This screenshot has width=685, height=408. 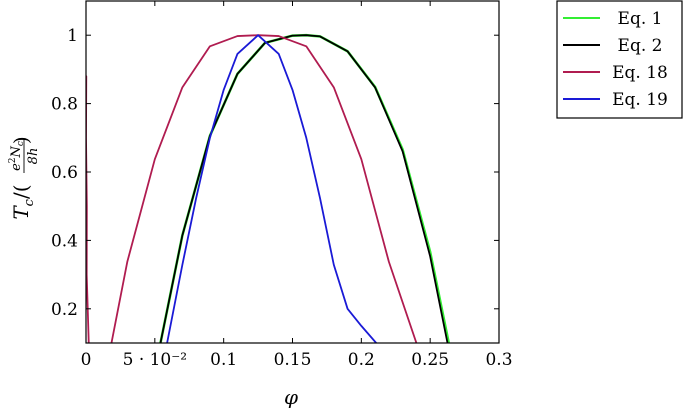 I want to click on svg-text: e2Nc, so click(x=17, y=156).